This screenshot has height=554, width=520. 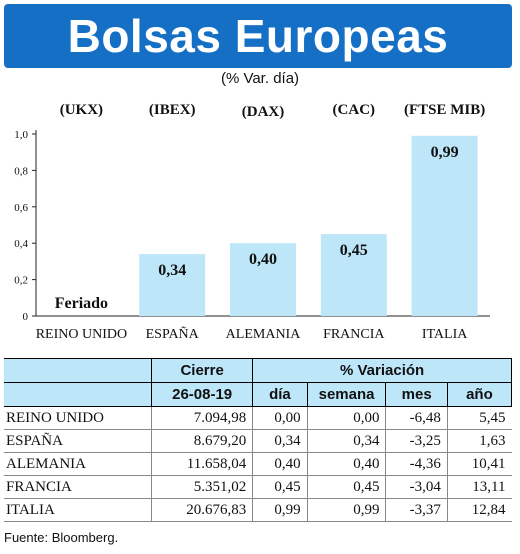 What do you see at coordinates (280, 510) in the screenshot?
I see `cell-dia: 0,99` at bounding box center [280, 510].